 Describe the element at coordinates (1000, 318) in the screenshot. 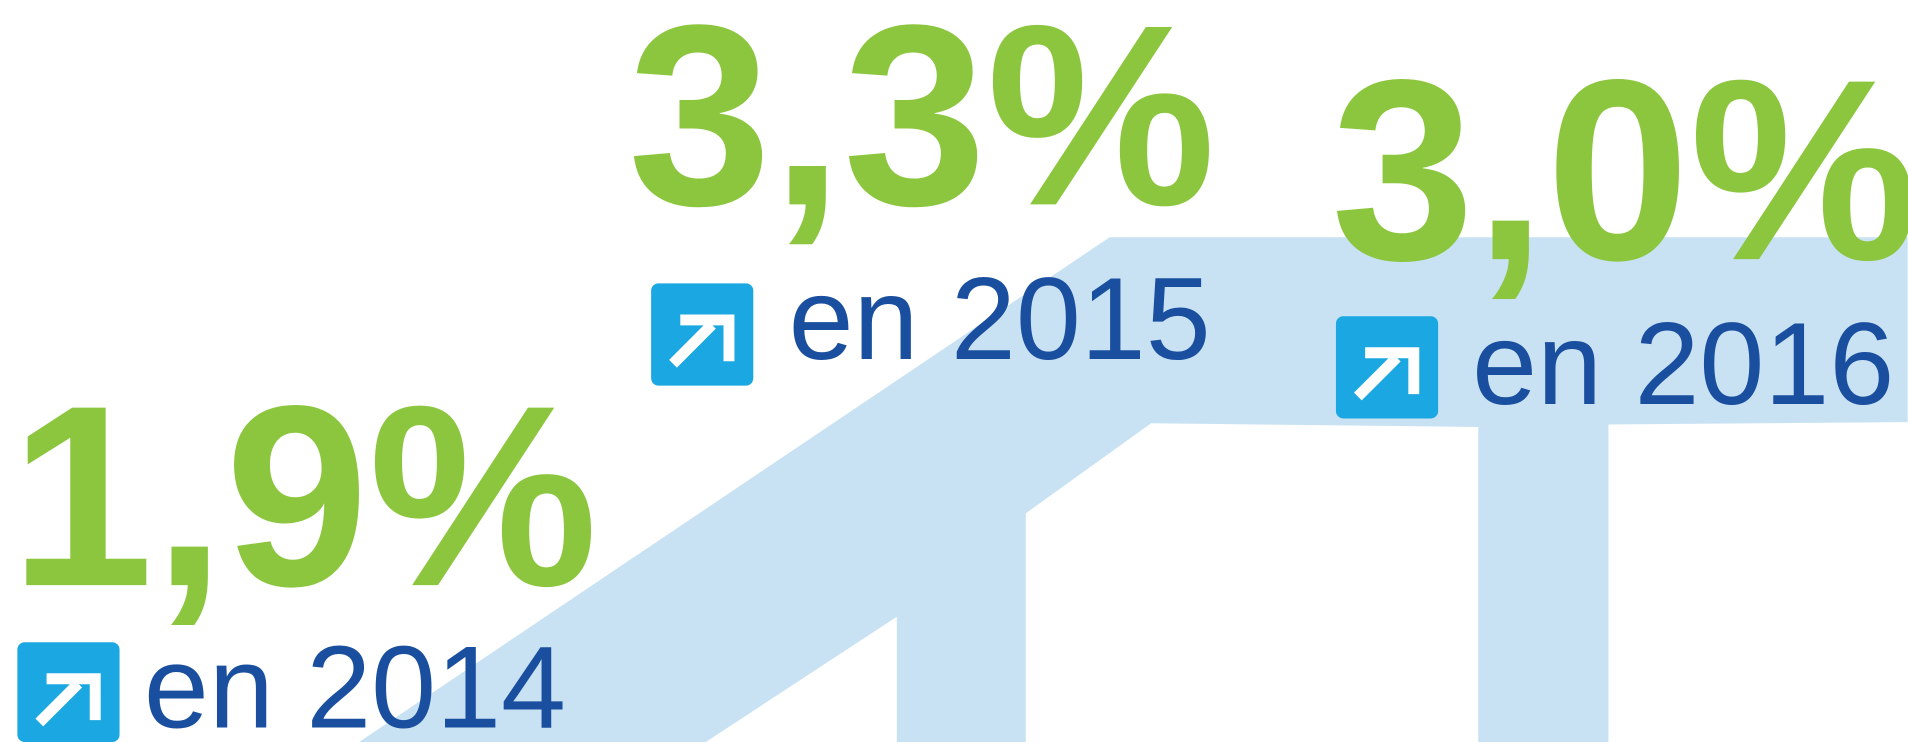

I see `year-label: en 2015` at that location.